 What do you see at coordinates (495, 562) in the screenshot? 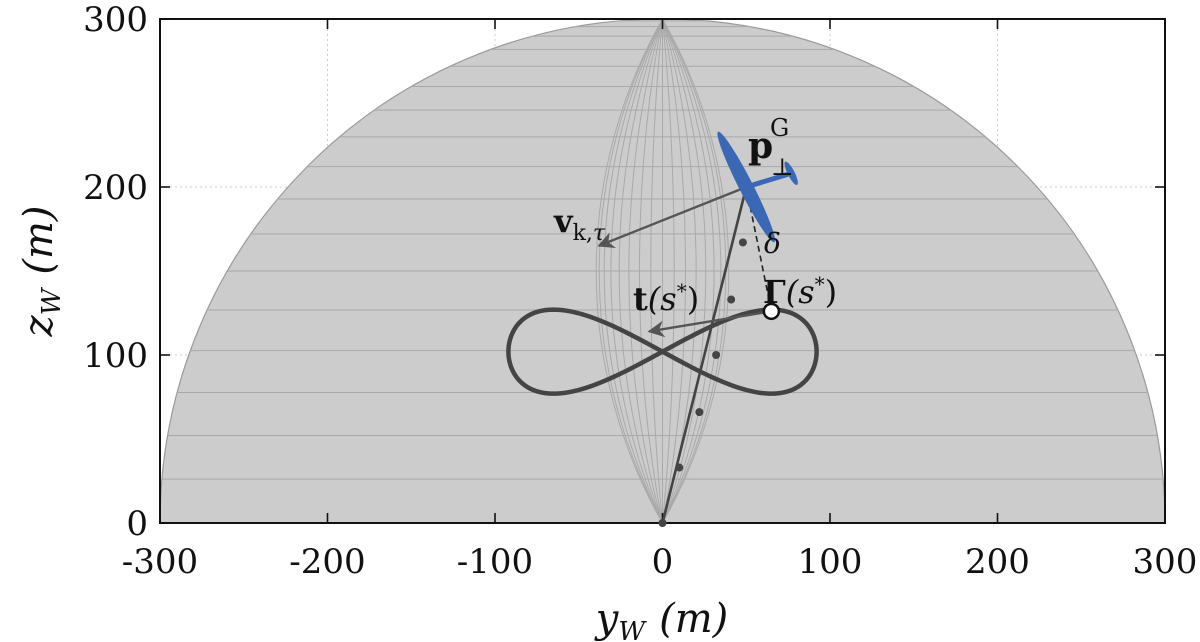
I see `x-tick-label: -100` at bounding box center [495, 562].